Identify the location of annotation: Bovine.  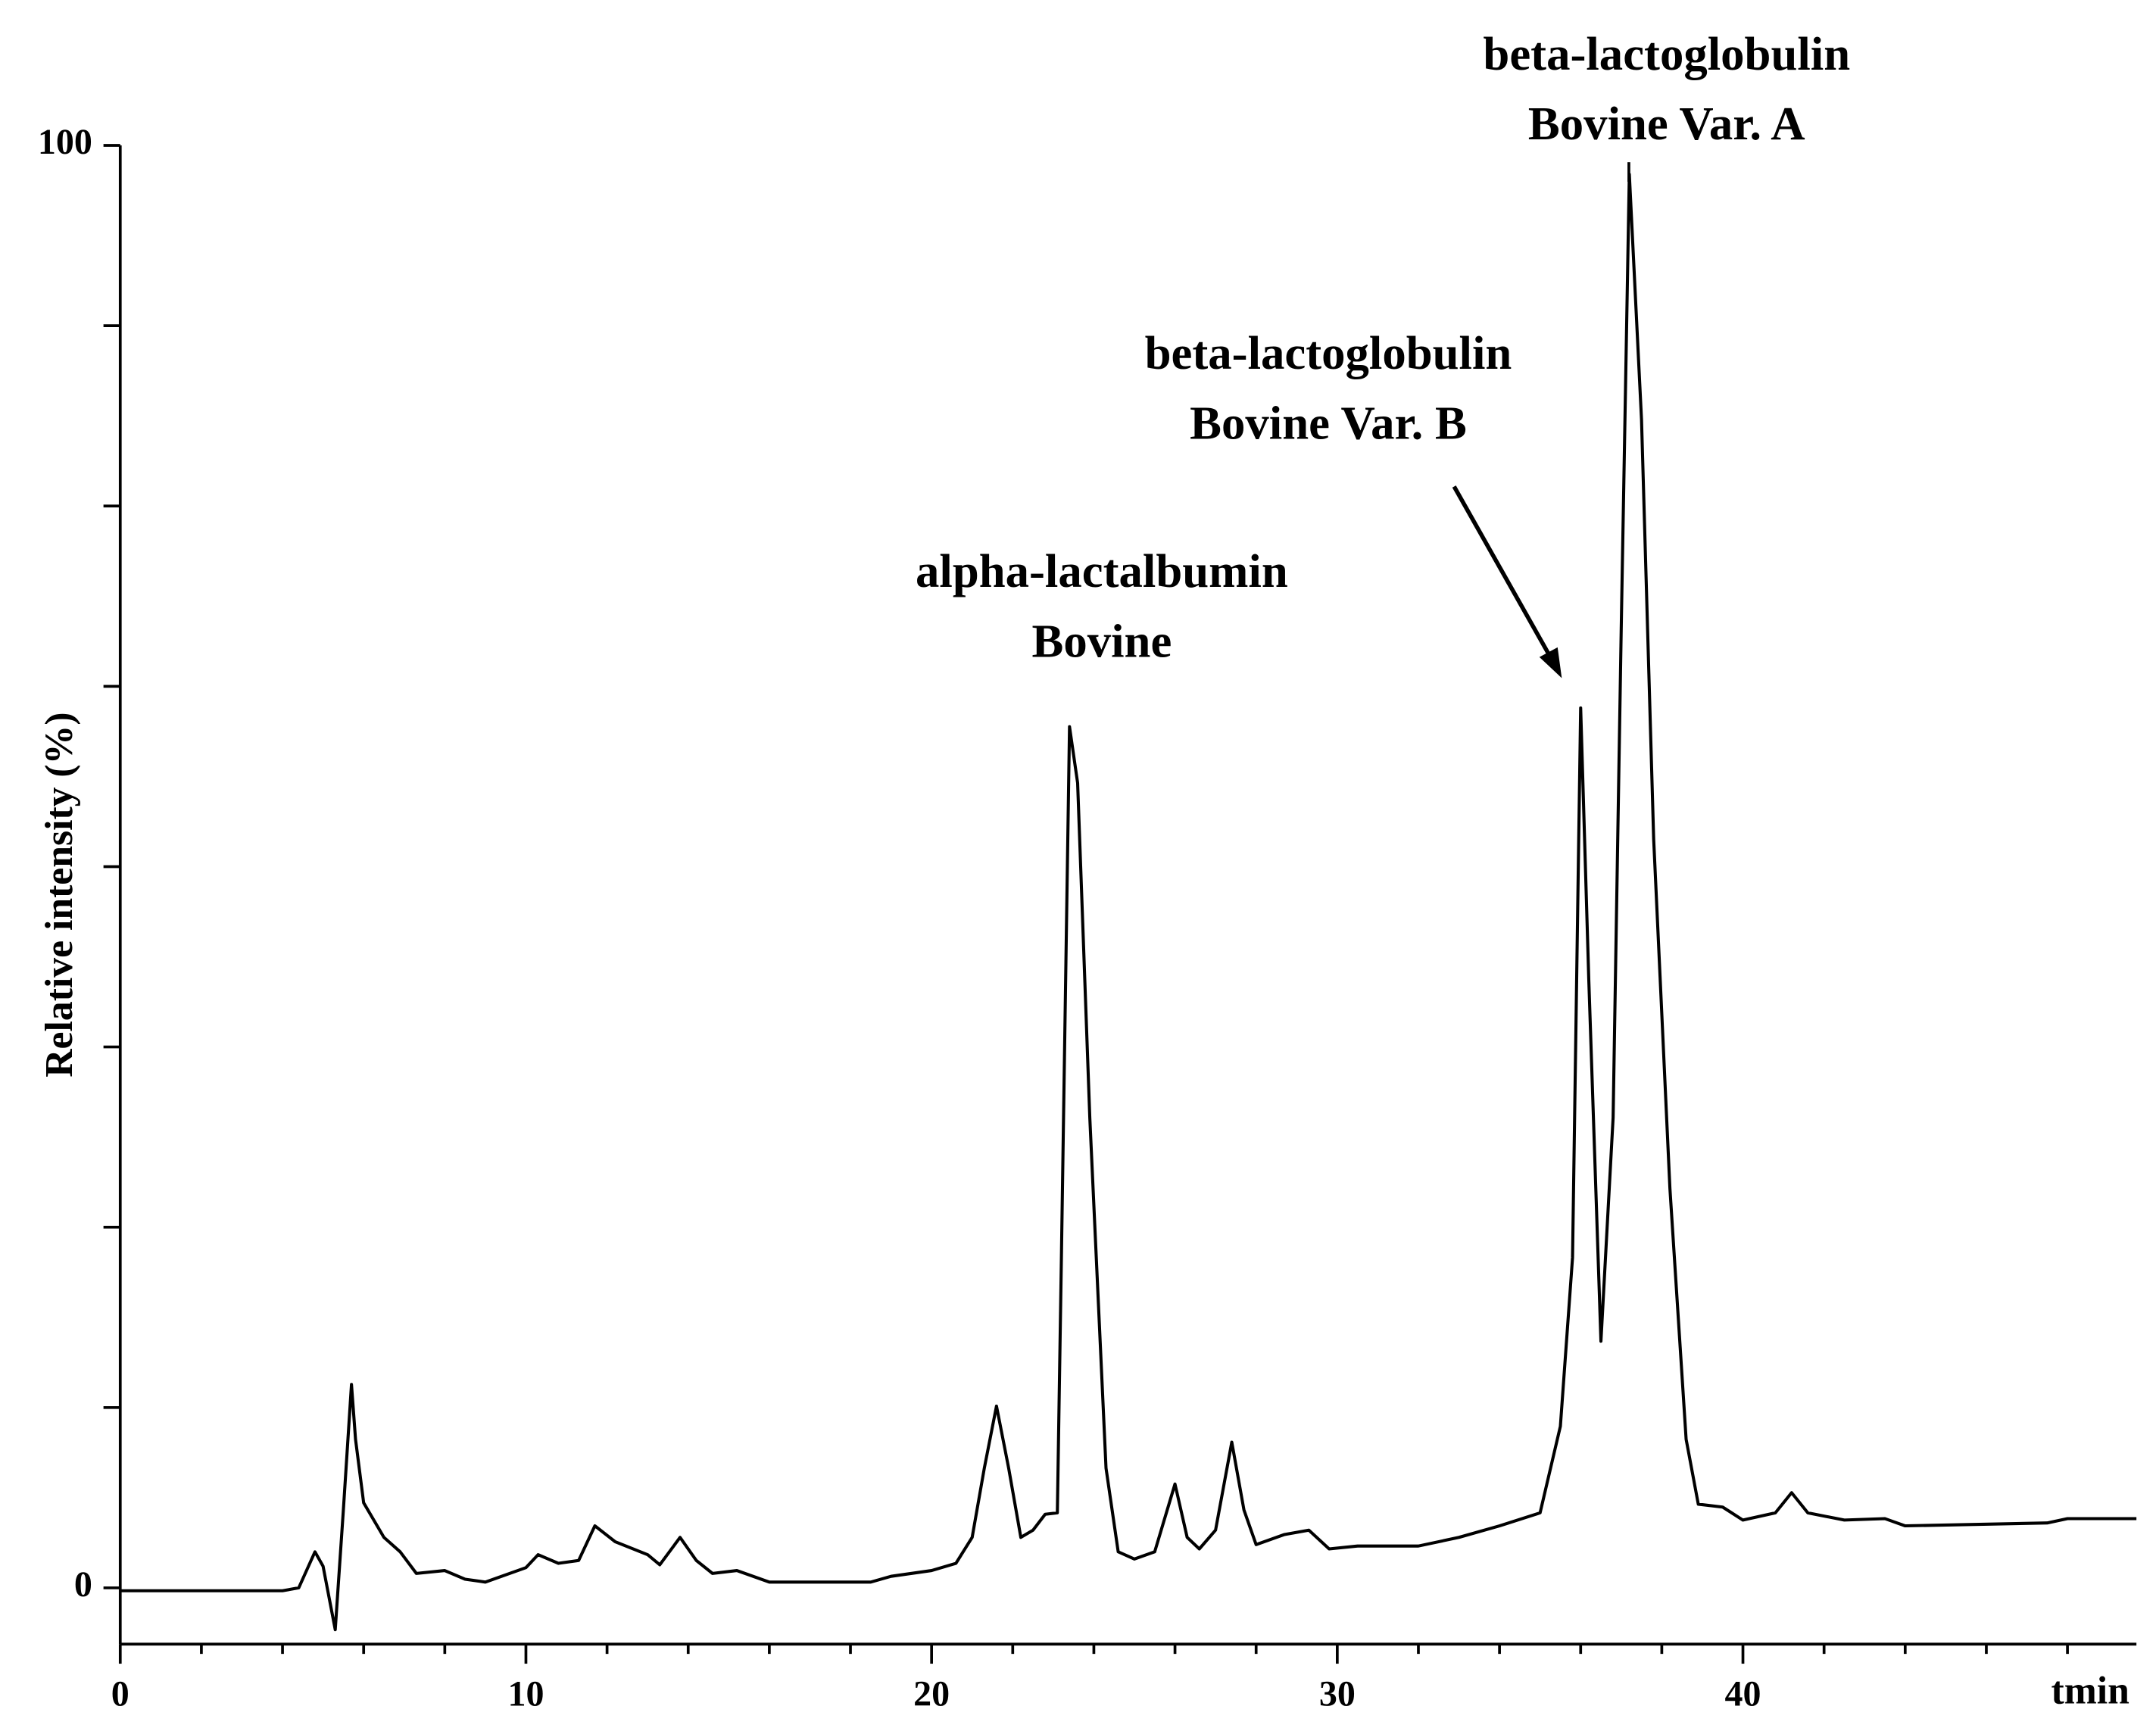
(1101, 640).